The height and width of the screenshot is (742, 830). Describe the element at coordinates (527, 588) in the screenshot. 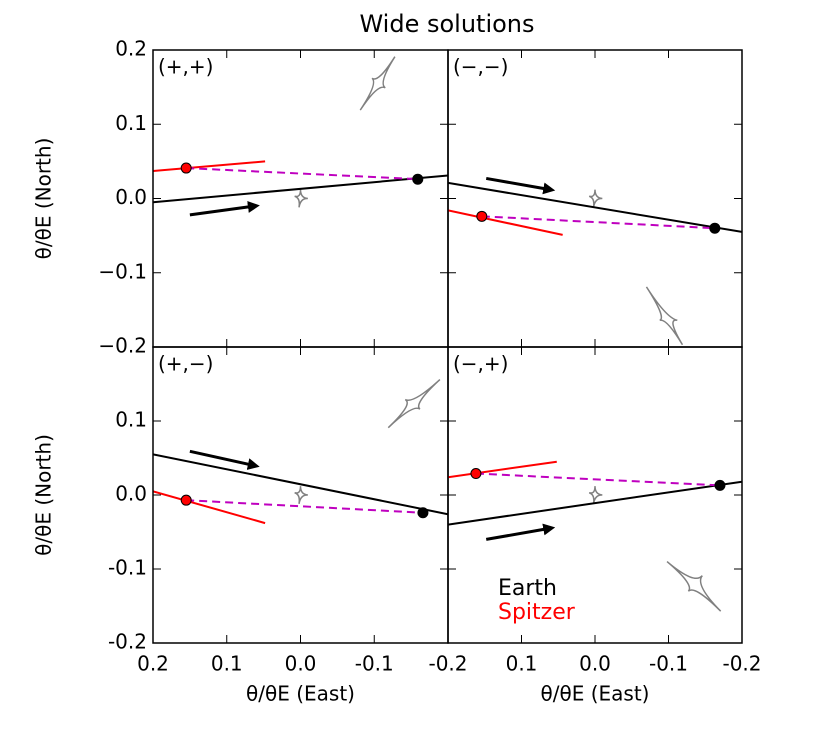

I see `legend-entry: Earth` at that location.